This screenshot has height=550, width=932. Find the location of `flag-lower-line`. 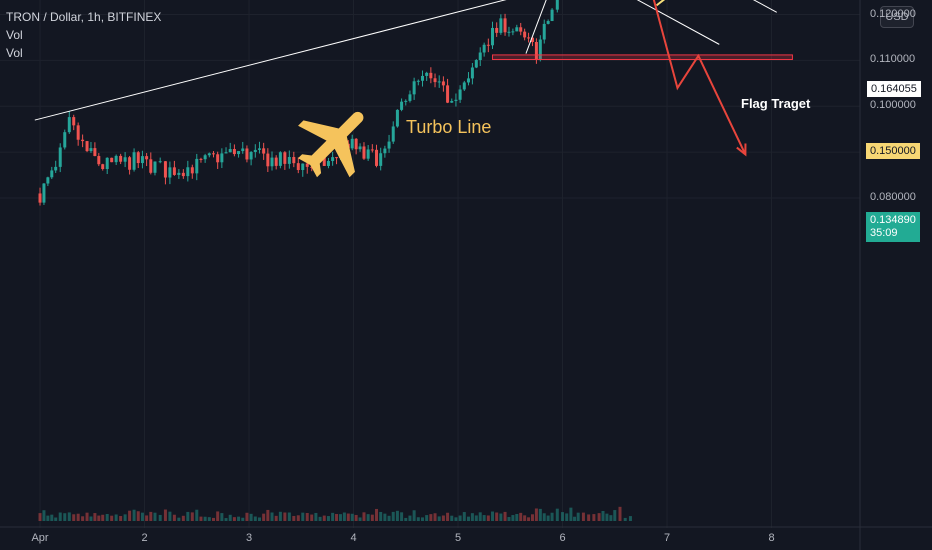

flag-lower-line is located at coordinates (678, 22).